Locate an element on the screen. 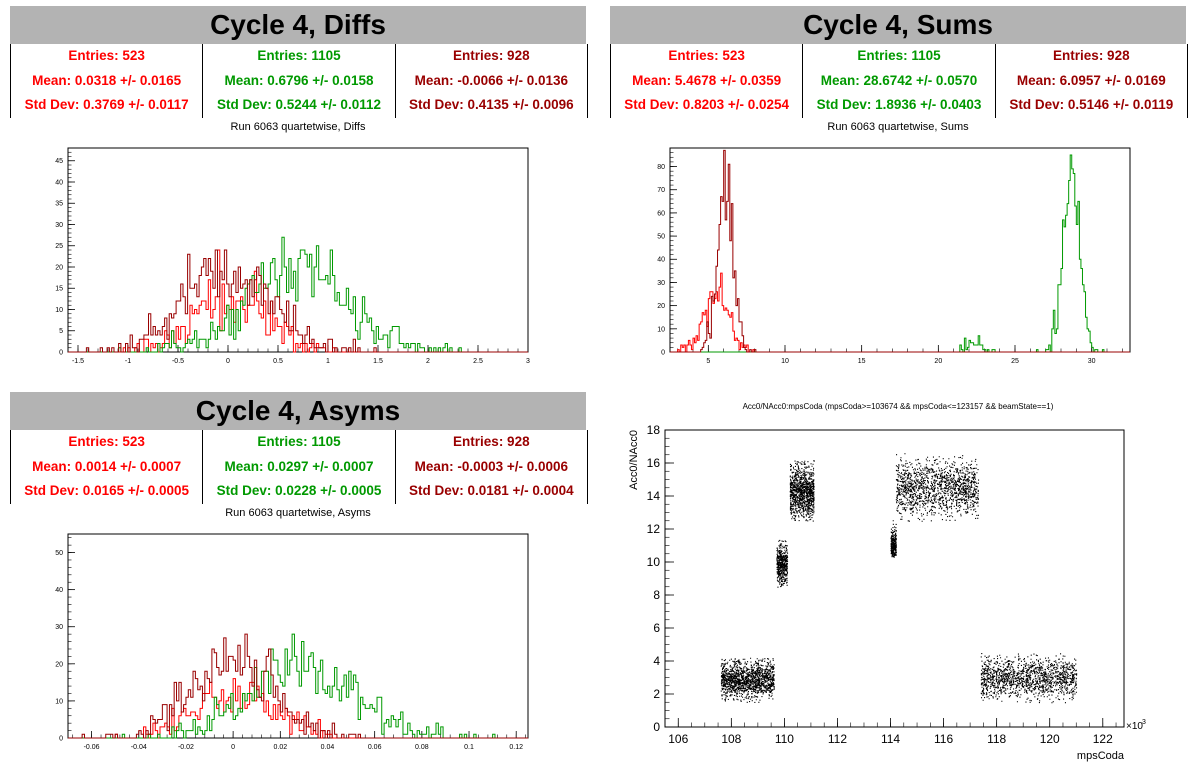 This screenshot has height=772, width=1196. std-text: Std Dev: 1.8936 +/- 0.0403 is located at coordinates (899, 104).